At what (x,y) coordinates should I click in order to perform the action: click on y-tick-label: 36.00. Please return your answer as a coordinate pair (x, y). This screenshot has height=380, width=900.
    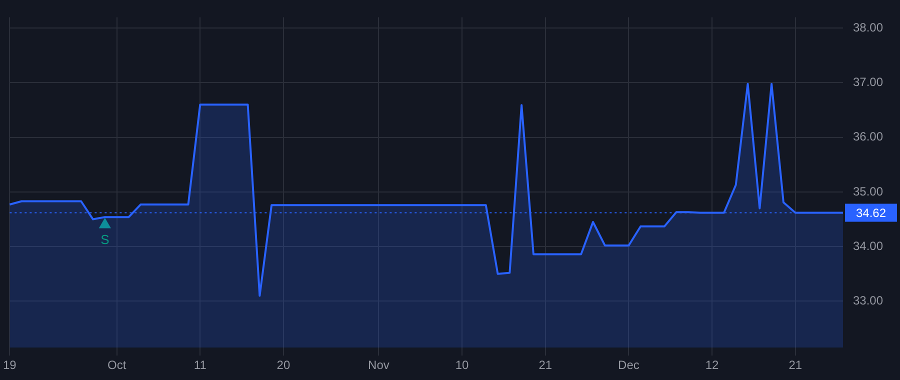
    Looking at the image, I should click on (868, 137).